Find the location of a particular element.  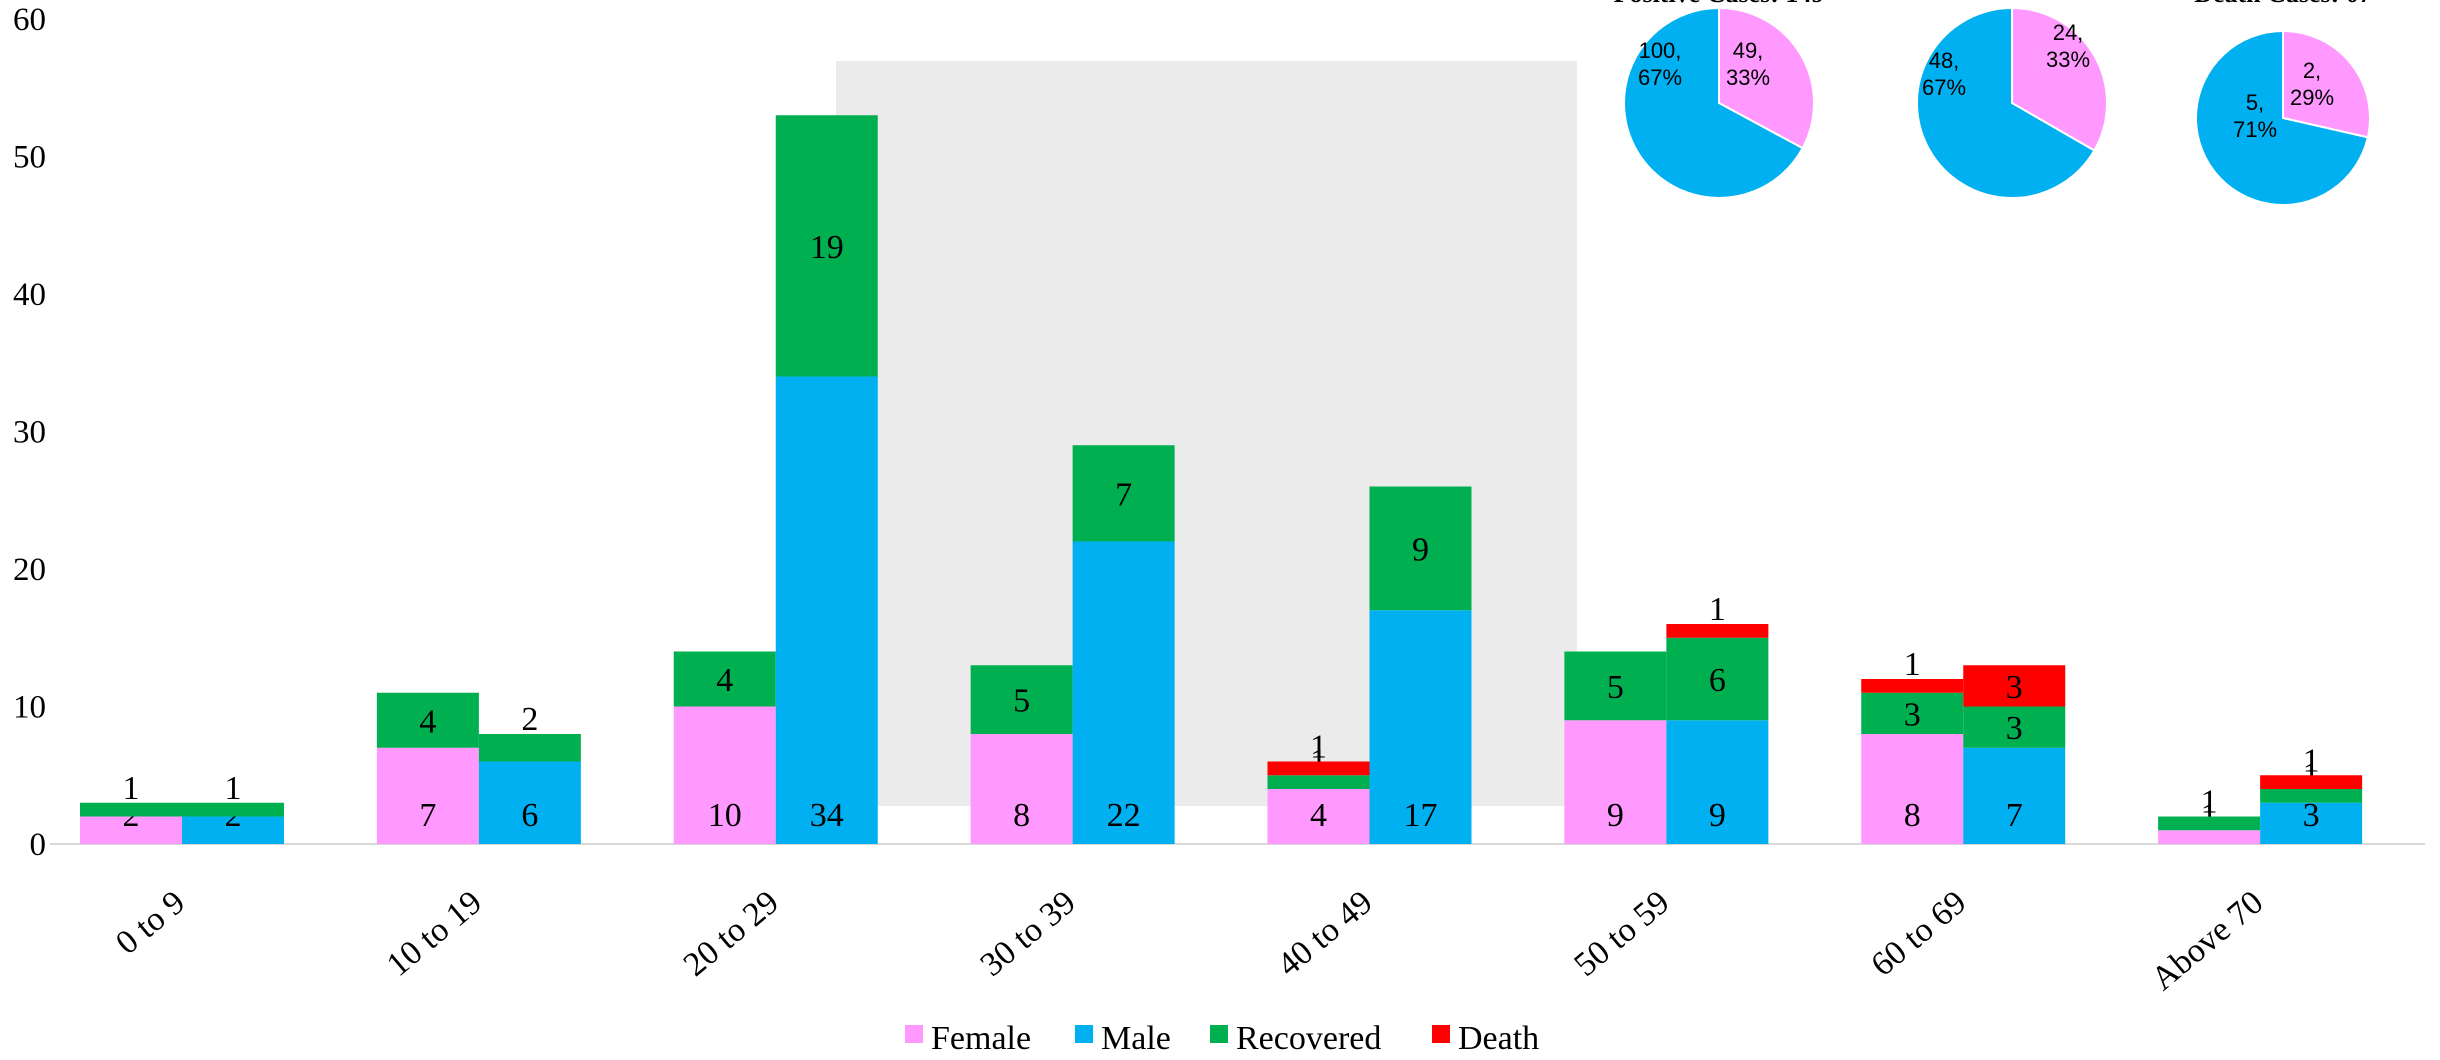

pie-label-line: 71% is located at coordinates (2255, 129).